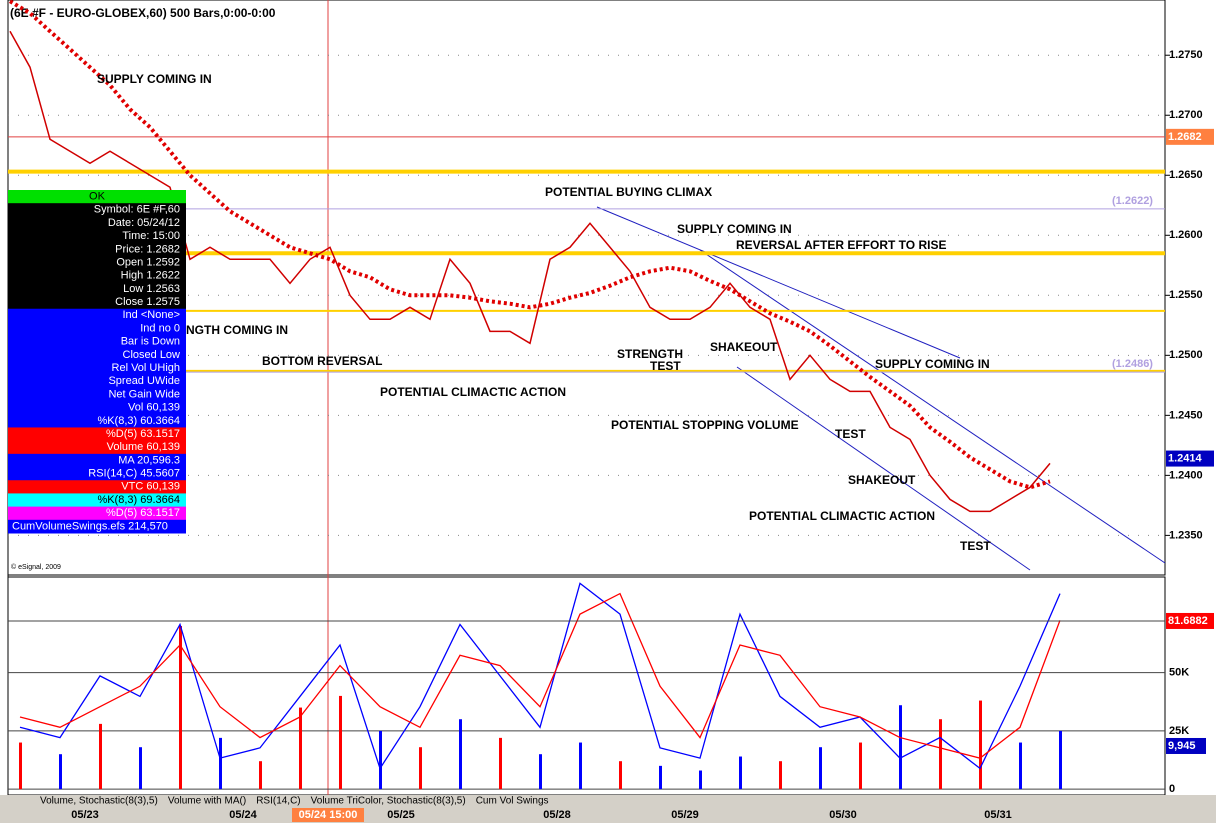  I want to click on y-tick-label: 50K, so click(1179, 672).